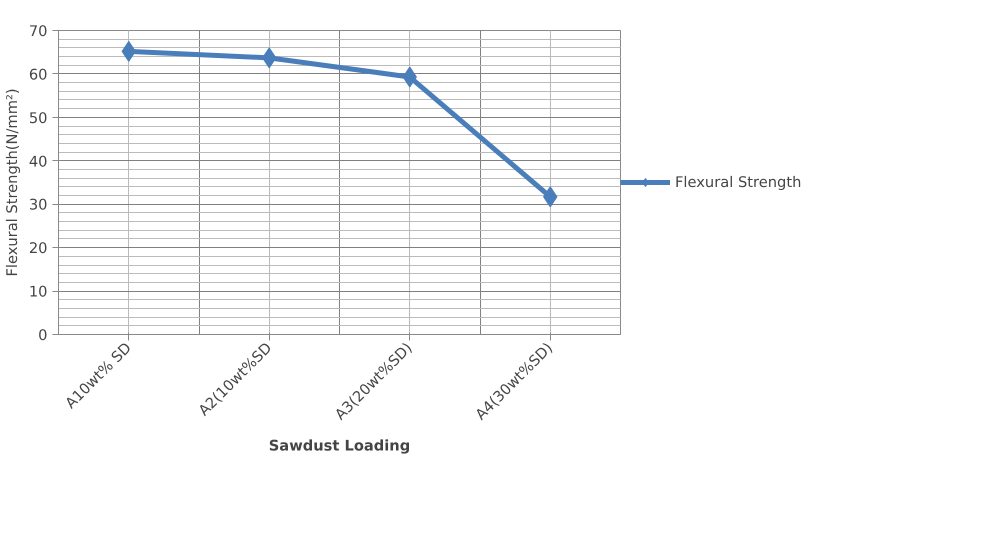  I want to click on y-tick-label: 60, so click(38, 75).